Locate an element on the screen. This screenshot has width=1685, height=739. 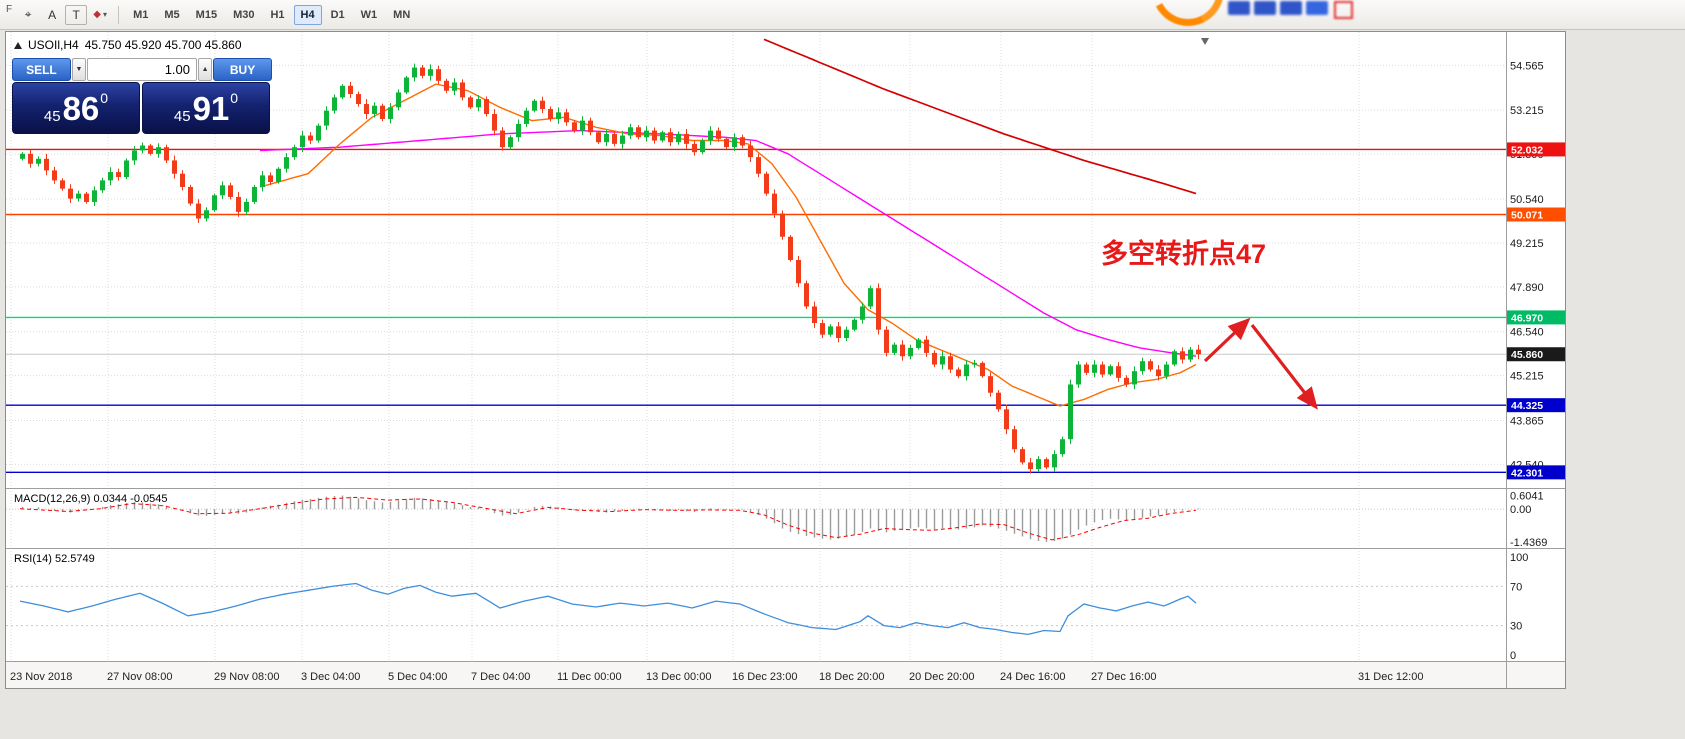
text-frame-glyph: T is located at coordinates (76, 14).